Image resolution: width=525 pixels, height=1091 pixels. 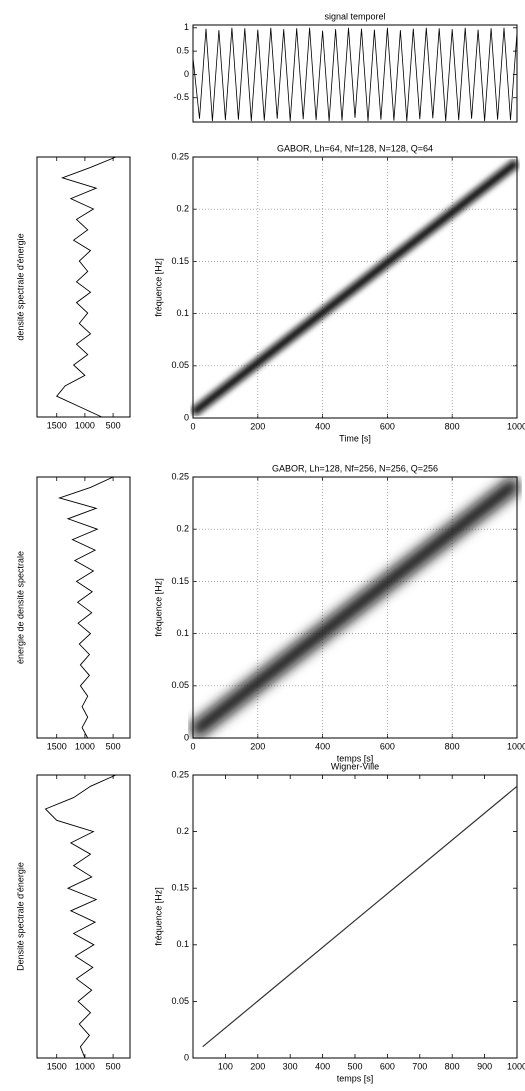 I want to click on y-tick-label: 1, so click(x=186, y=27).